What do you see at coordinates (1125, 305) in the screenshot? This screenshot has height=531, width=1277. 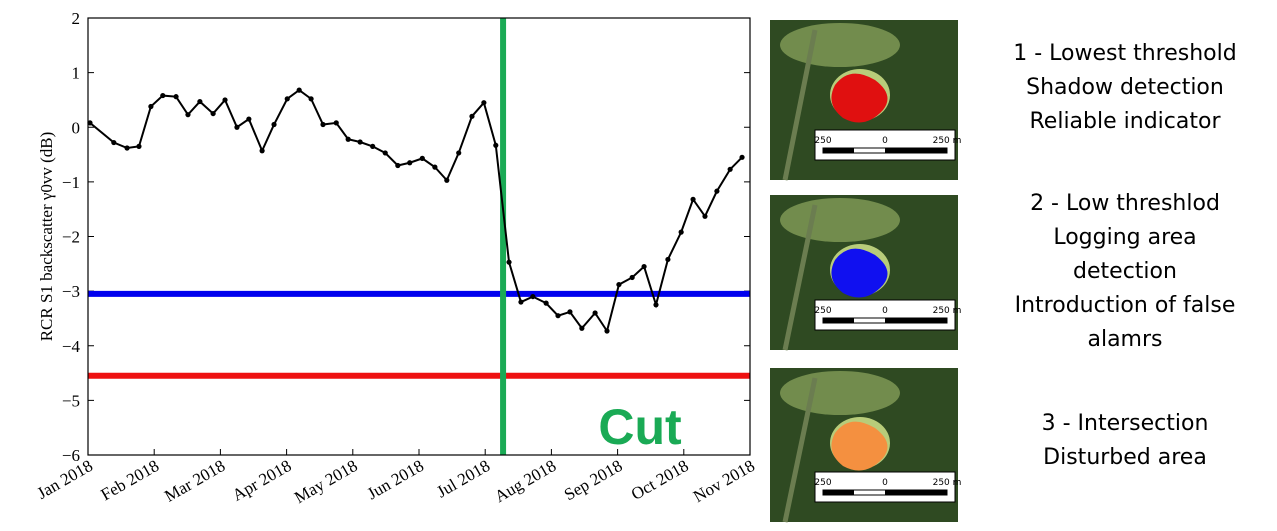 I see `caption: Introduction of false` at bounding box center [1125, 305].